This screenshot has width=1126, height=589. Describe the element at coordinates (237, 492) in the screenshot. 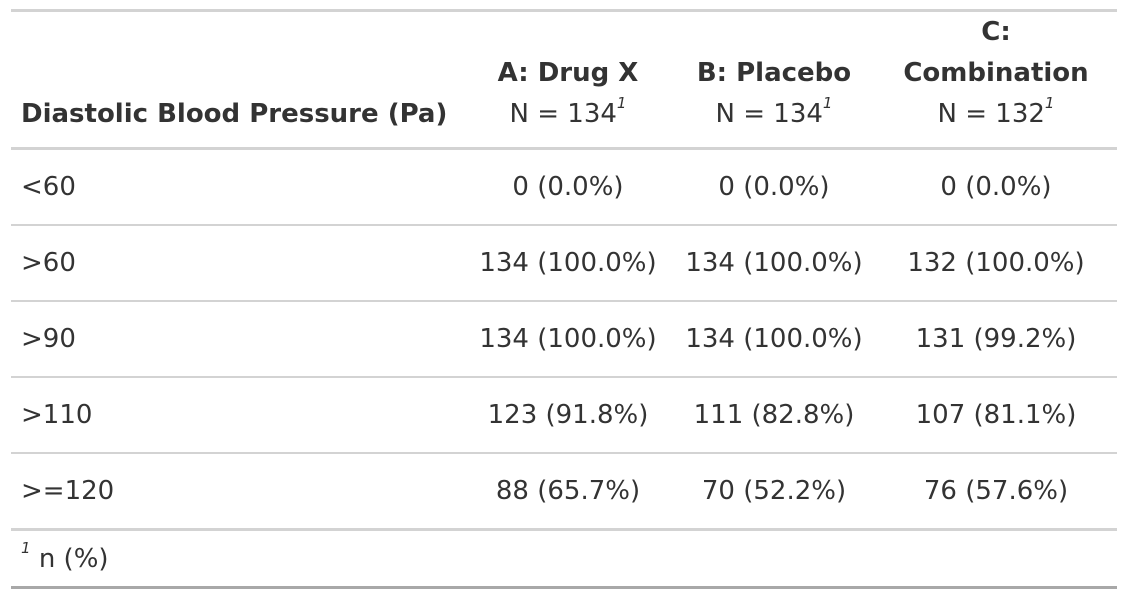

I see `row-label: >=120` at that location.